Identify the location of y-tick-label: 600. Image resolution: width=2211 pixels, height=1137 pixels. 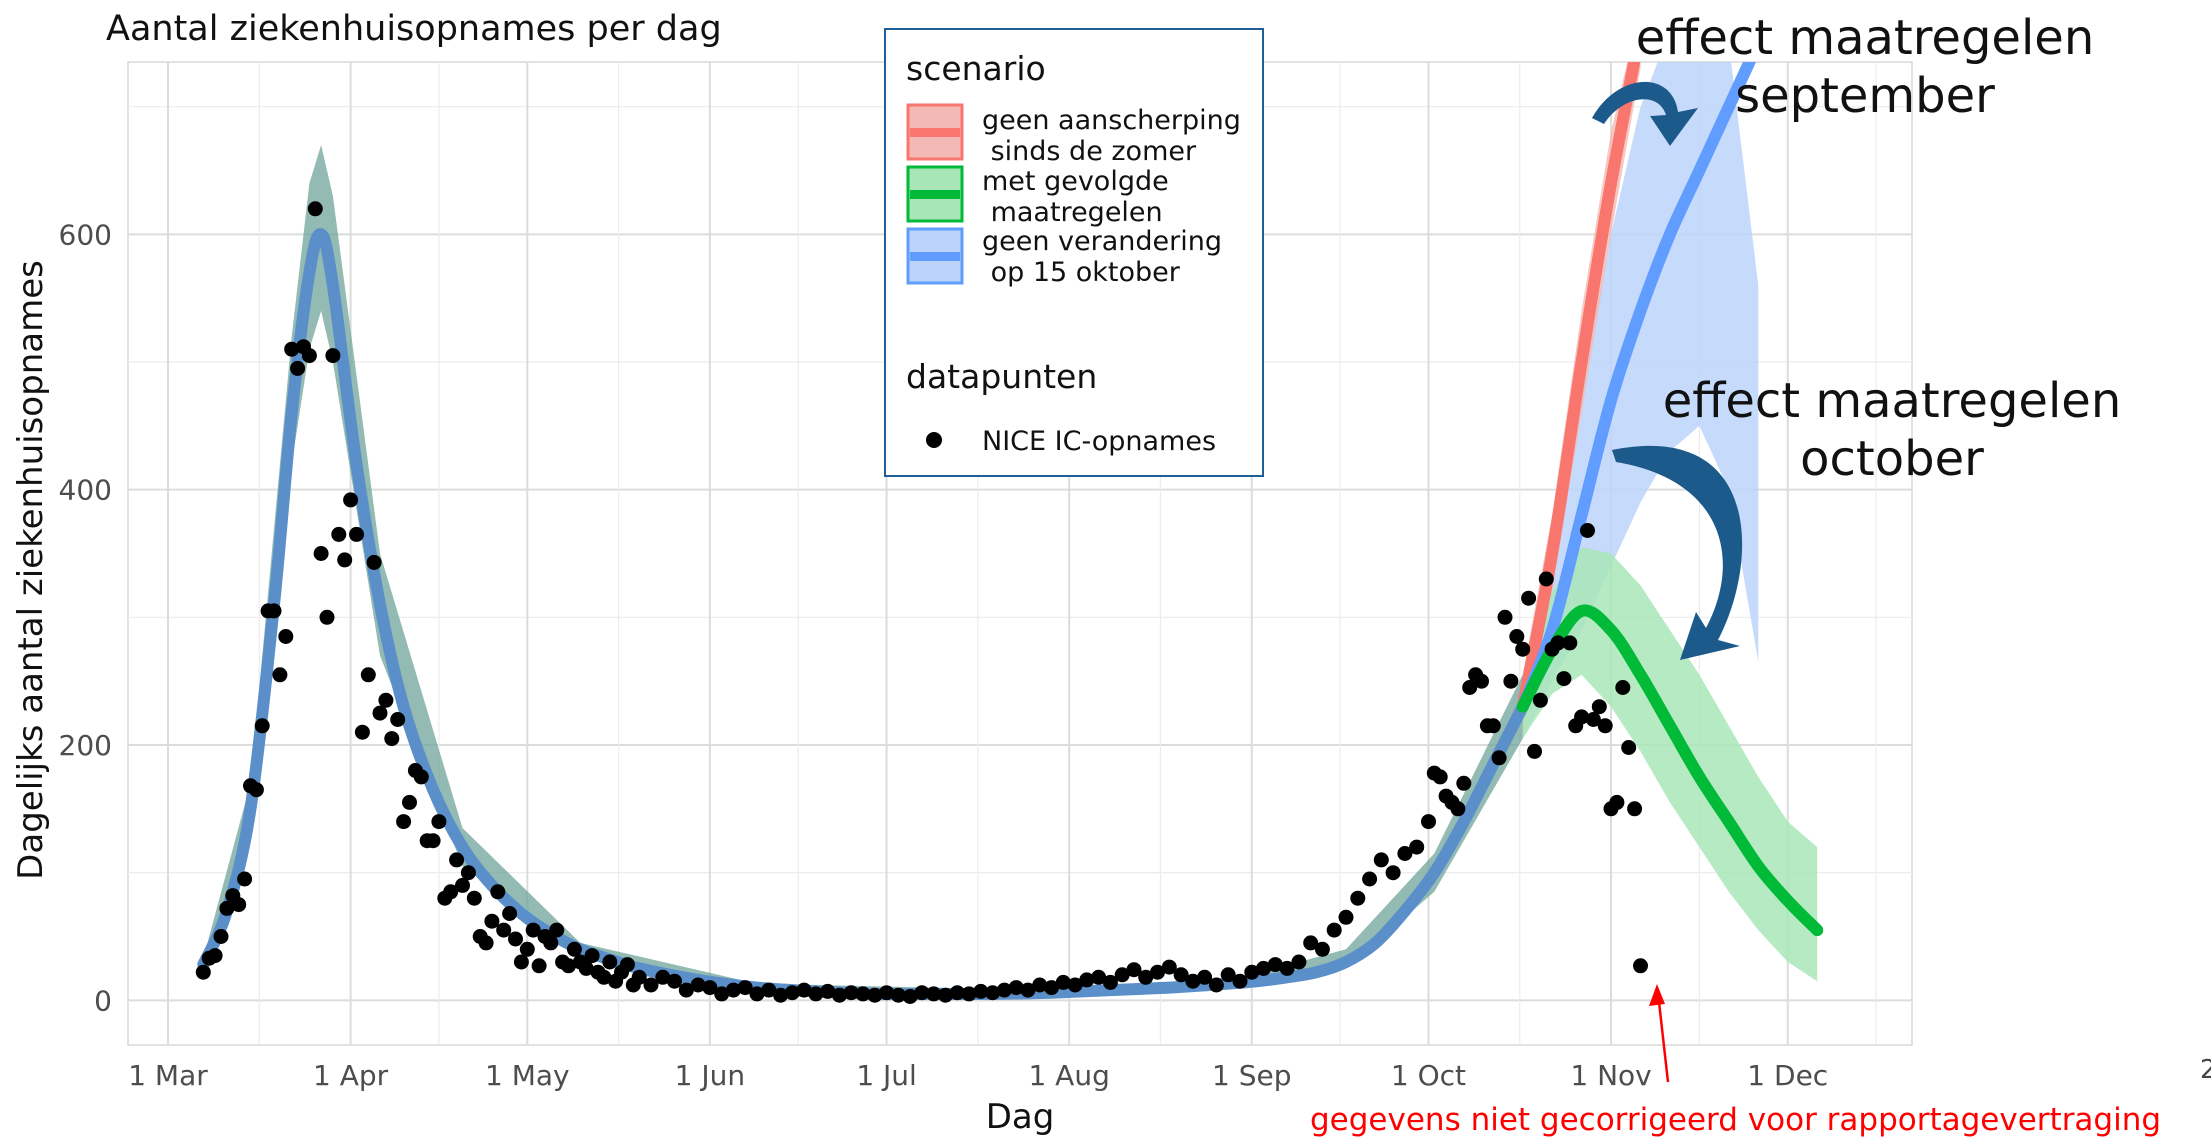
(85, 234).